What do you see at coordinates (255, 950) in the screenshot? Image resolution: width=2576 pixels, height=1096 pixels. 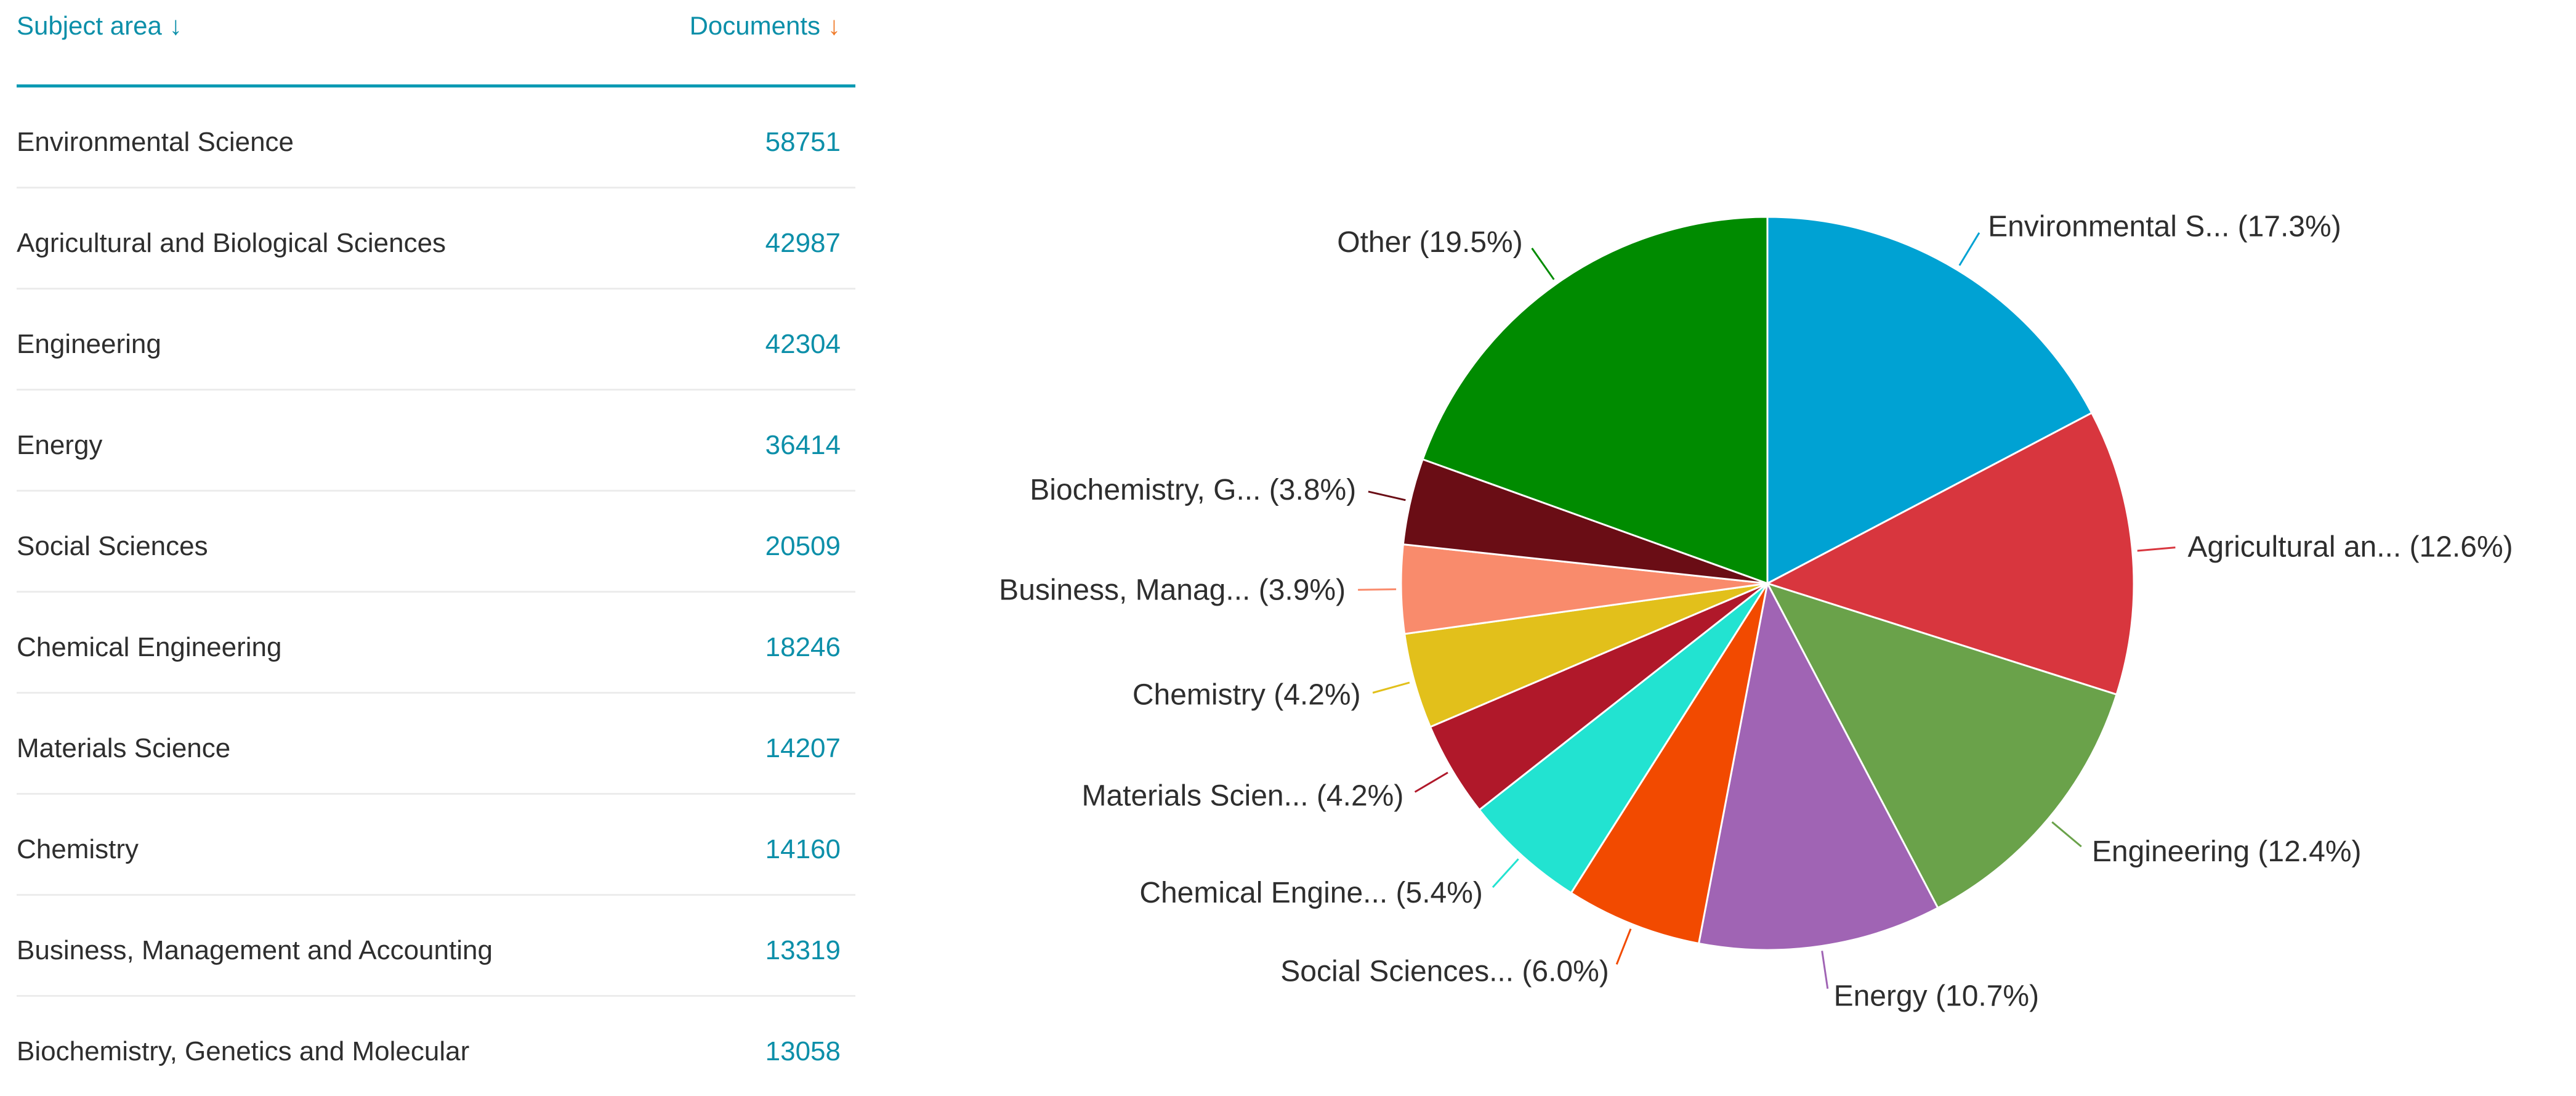 I see `subject-cell: Business, Management and Accounting` at bounding box center [255, 950].